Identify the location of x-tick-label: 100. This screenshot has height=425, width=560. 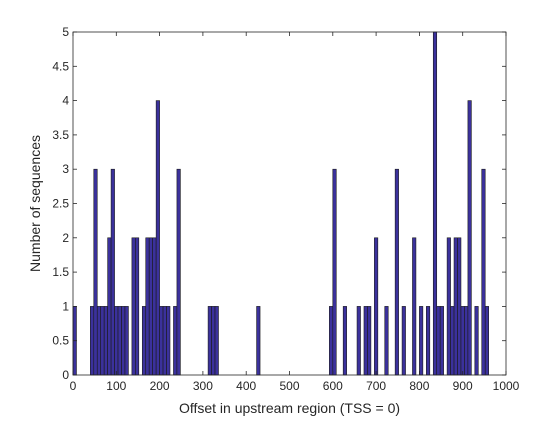
(116, 386).